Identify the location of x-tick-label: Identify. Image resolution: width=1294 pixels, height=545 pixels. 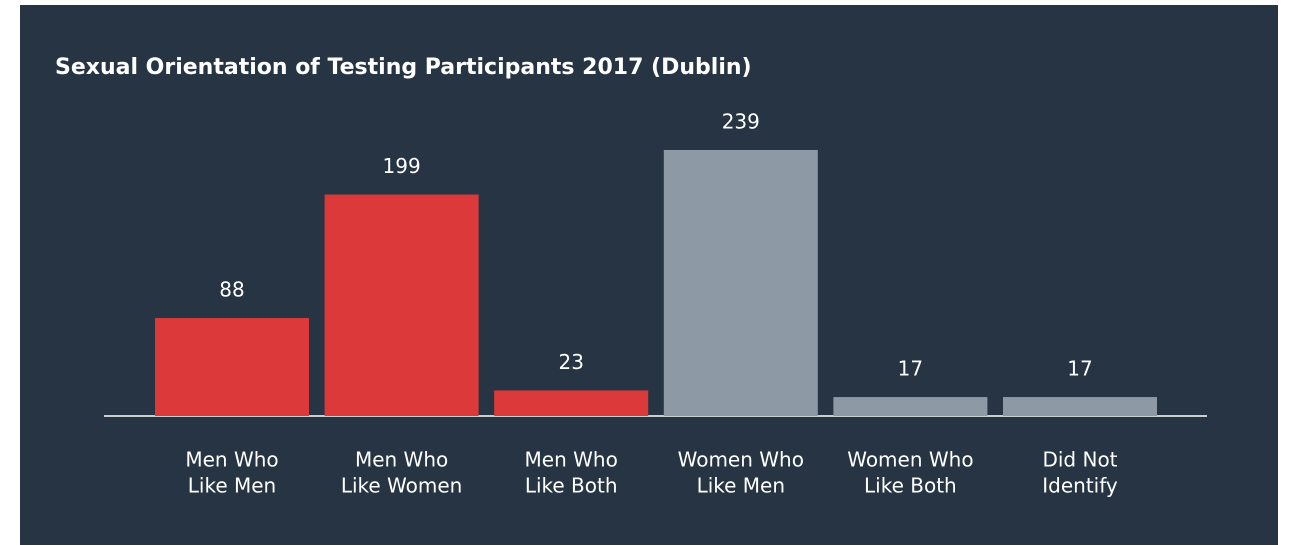
(1080, 486).